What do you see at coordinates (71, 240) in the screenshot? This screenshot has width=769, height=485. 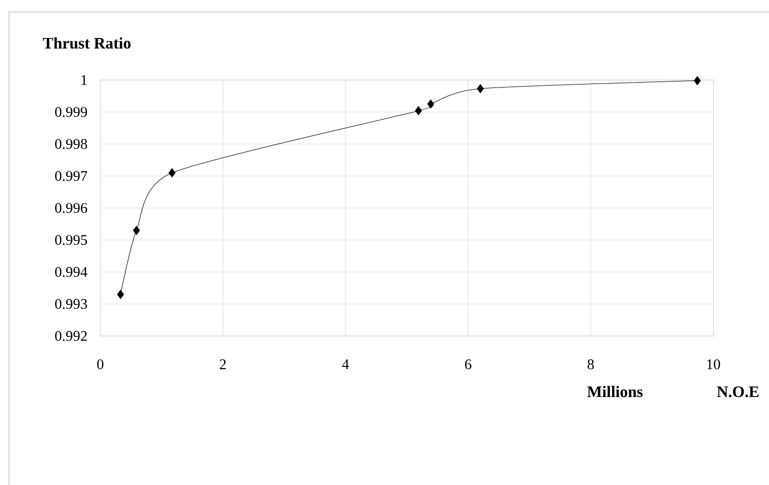 I see `y-tick-label: 0.995` at bounding box center [71, 240].